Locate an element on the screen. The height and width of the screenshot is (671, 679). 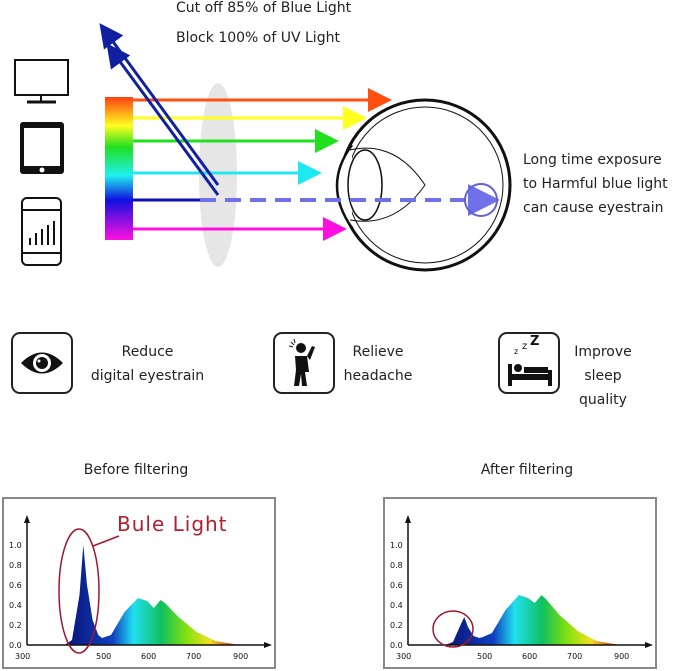
monitor-icon is located at coordinates (41, 81).